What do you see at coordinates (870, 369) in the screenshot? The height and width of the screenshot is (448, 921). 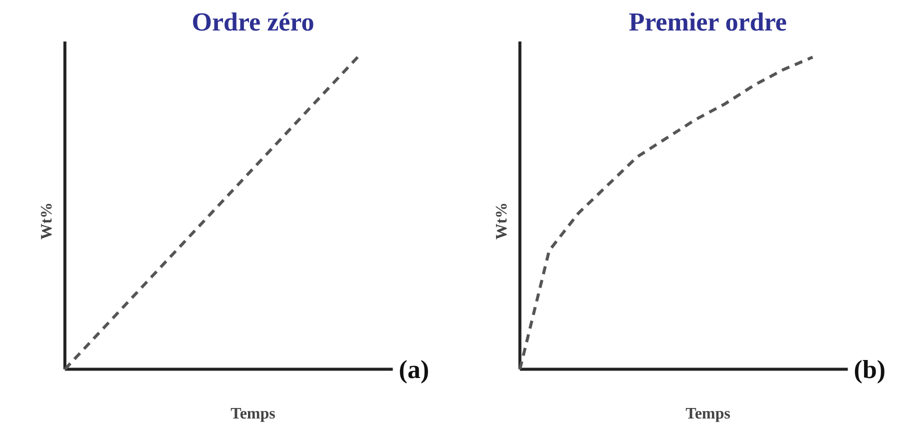 I see `text: (b)` at bounding box center [870, 369].